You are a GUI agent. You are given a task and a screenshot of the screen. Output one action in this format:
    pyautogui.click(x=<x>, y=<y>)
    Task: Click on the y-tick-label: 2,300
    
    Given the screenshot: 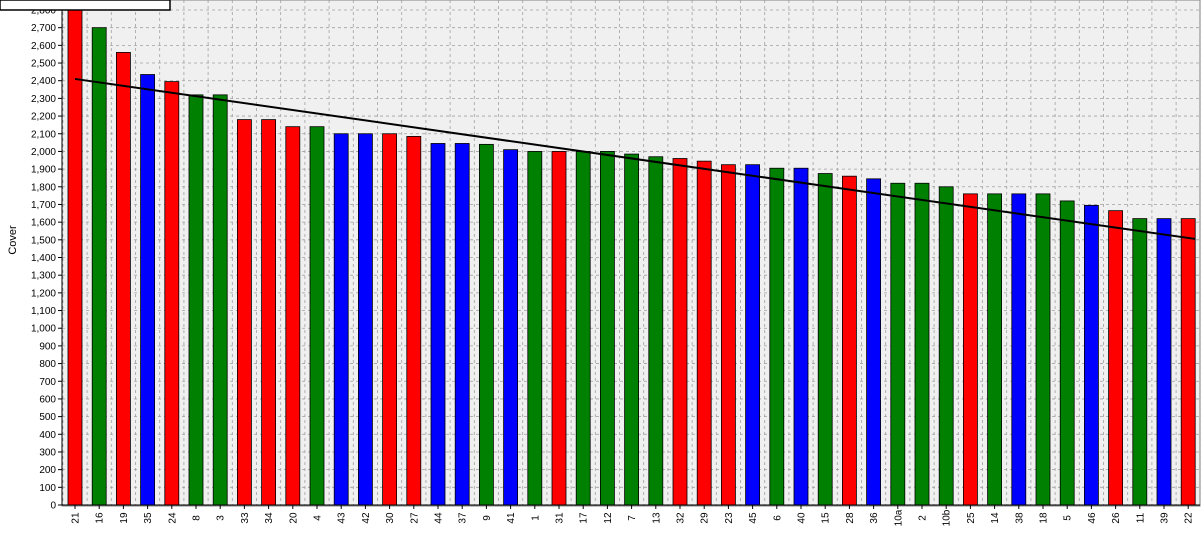 What is the action you would take?
    pyautogui.click(x=43, y=99)
    